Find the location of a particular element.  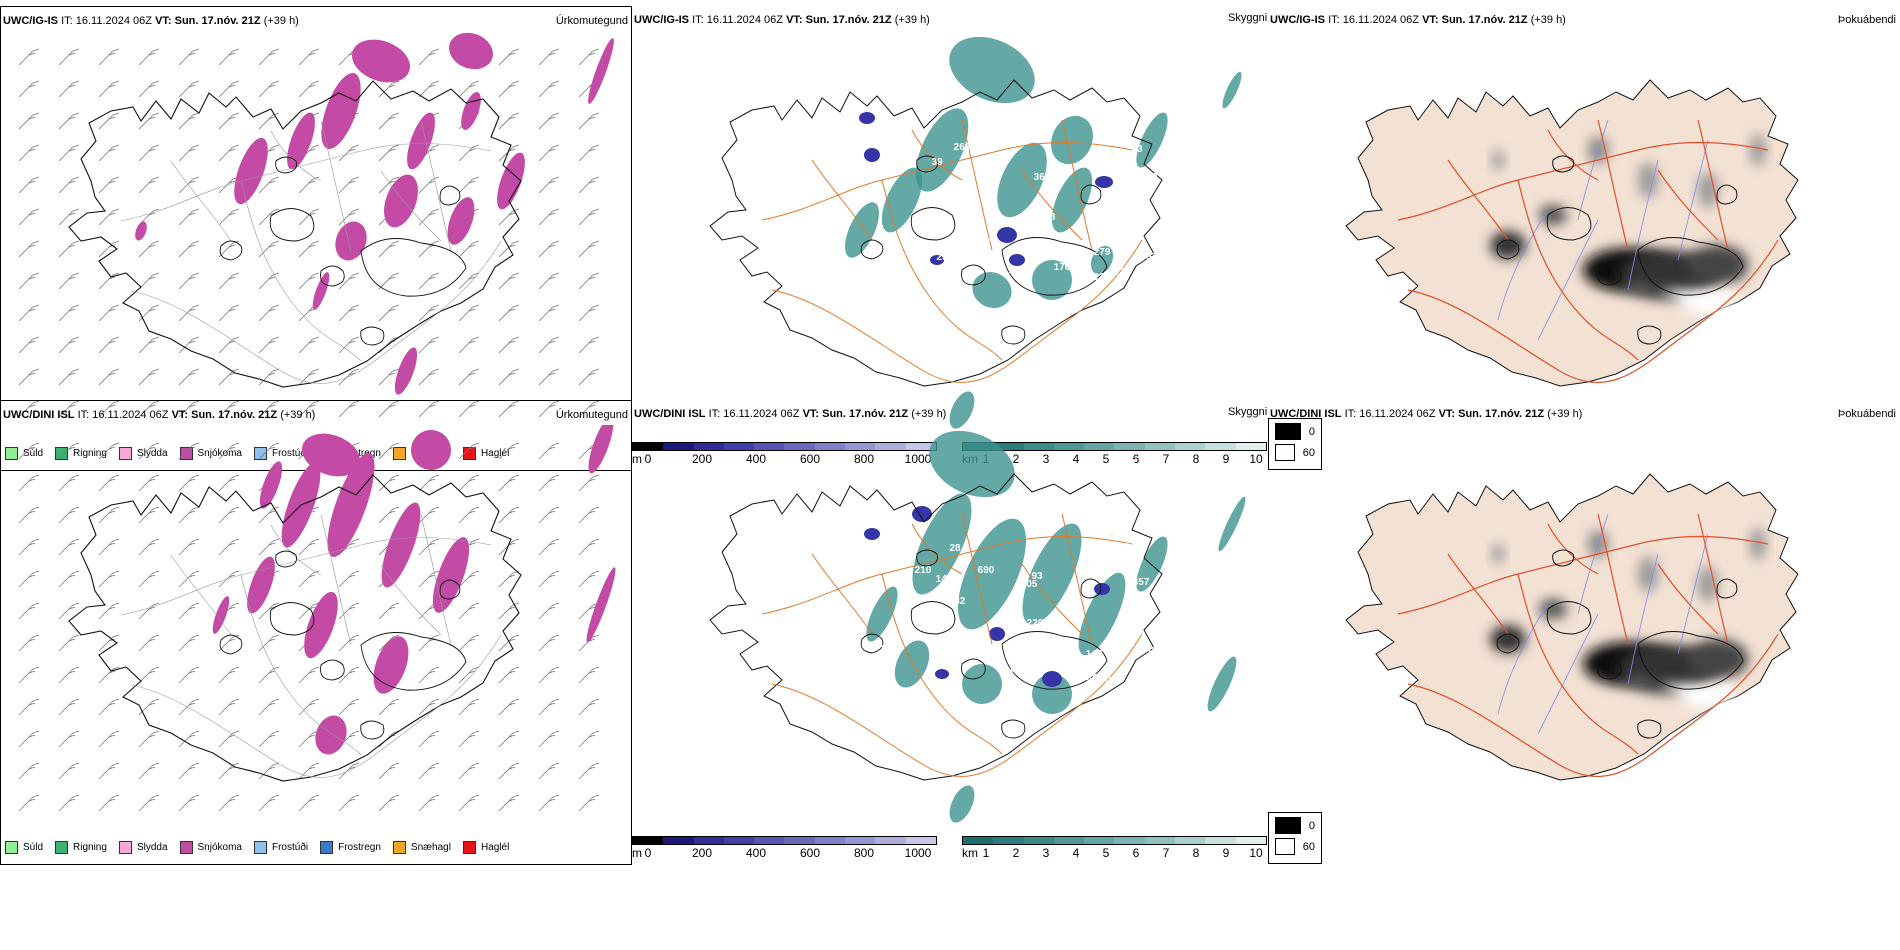

init-time-label: IT: is located at coordinates (714, 414).